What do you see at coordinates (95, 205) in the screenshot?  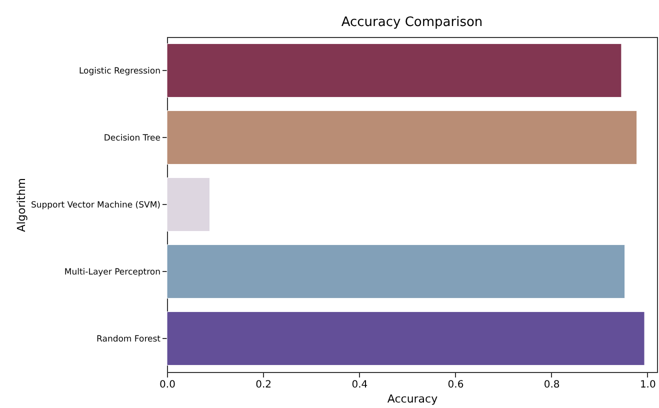 I see `y-tick-label: Support Vector Machine (SVM)` at bounding box center [95, 205].